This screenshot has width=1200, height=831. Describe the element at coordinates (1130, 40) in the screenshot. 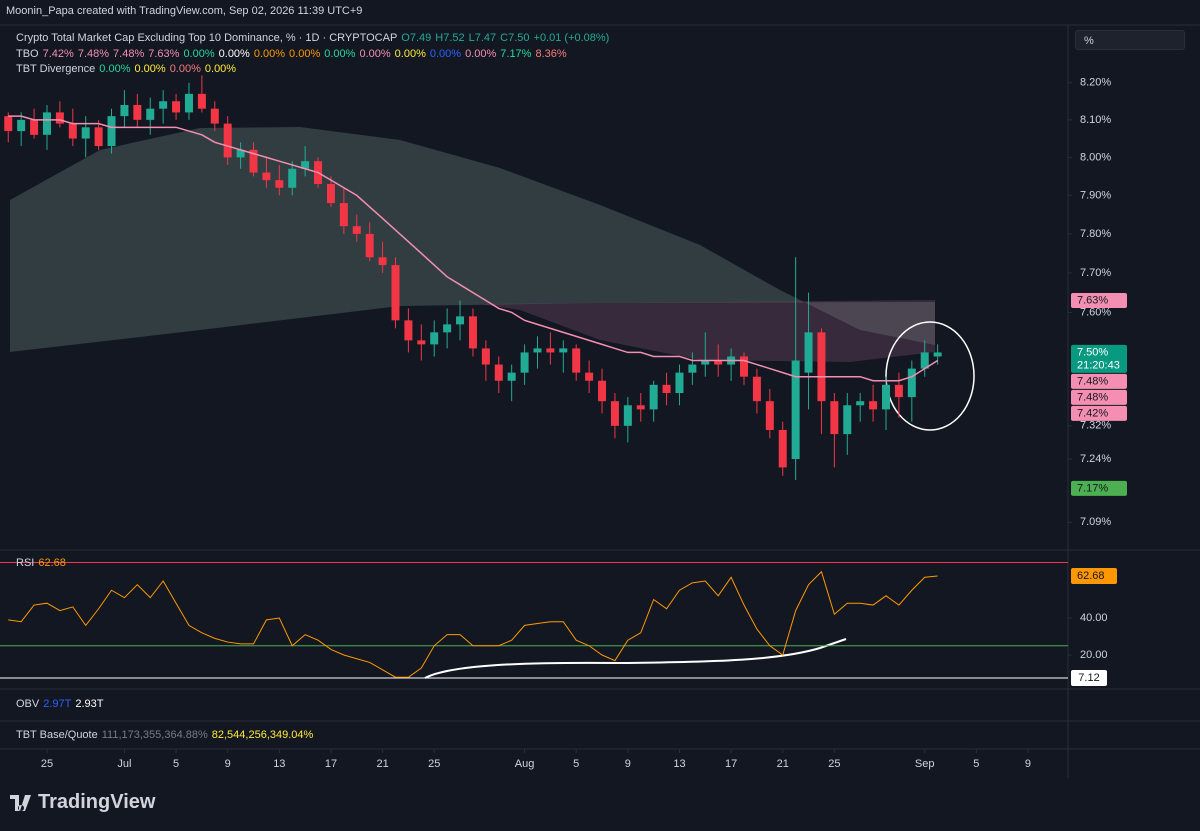

I see `scale-button: %` at that location.